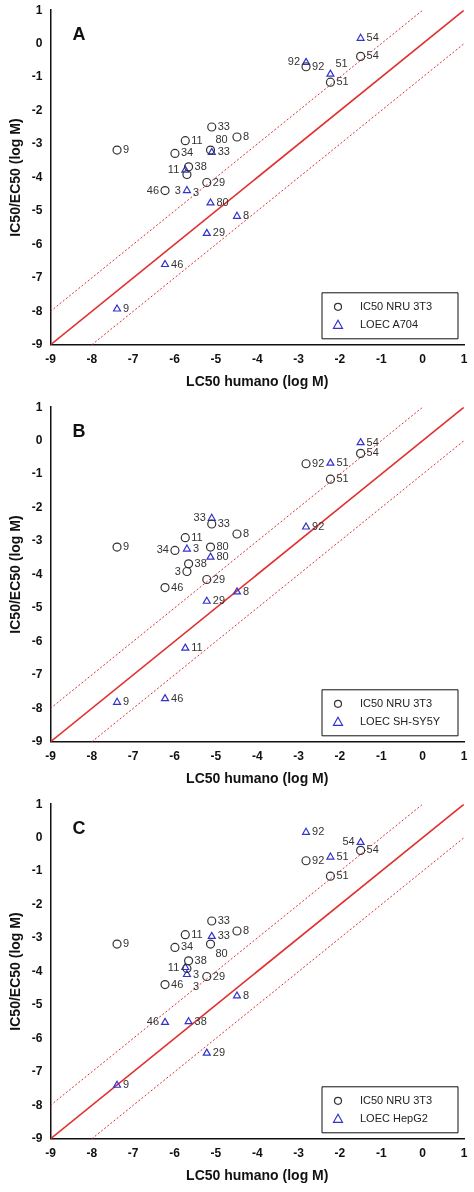 Image resolution: width=474 pixels, height=1192 pixels. I want to click on legend-label: LOEC HepG2, so click(394, 1117).